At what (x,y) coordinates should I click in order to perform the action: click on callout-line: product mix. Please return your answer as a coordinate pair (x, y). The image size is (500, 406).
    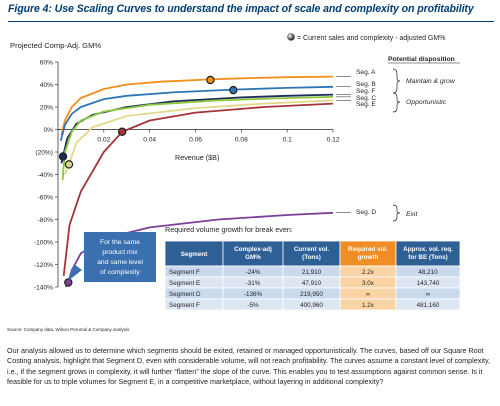
    Looking at the image, I should click on (120, 252).